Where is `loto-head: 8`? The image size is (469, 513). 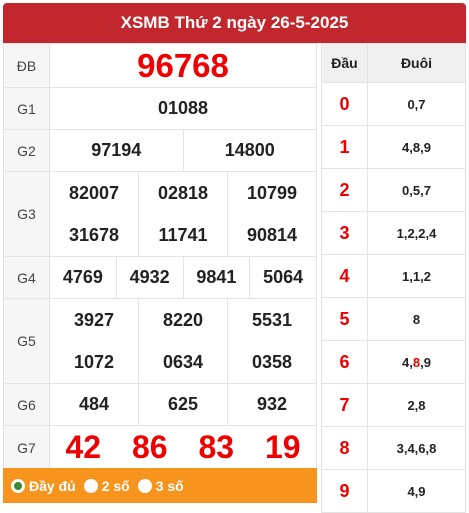 loto-head: 8 is located at coordinates (344, 448).